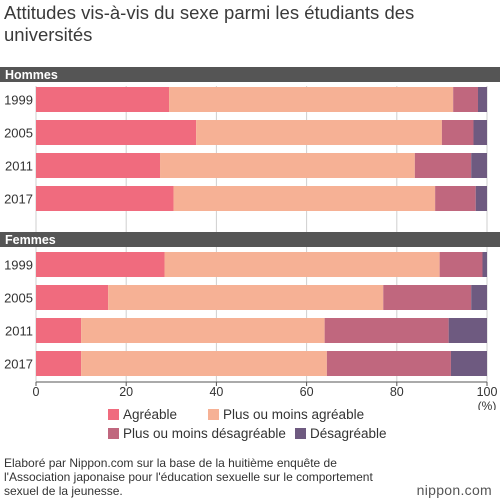 The height and width of the screenshot is (503, 500). What do you see at coordinates (454, 490) in the screenshot?
I see `nippon-logo: nippon.com` at bounding box center [454, 490].